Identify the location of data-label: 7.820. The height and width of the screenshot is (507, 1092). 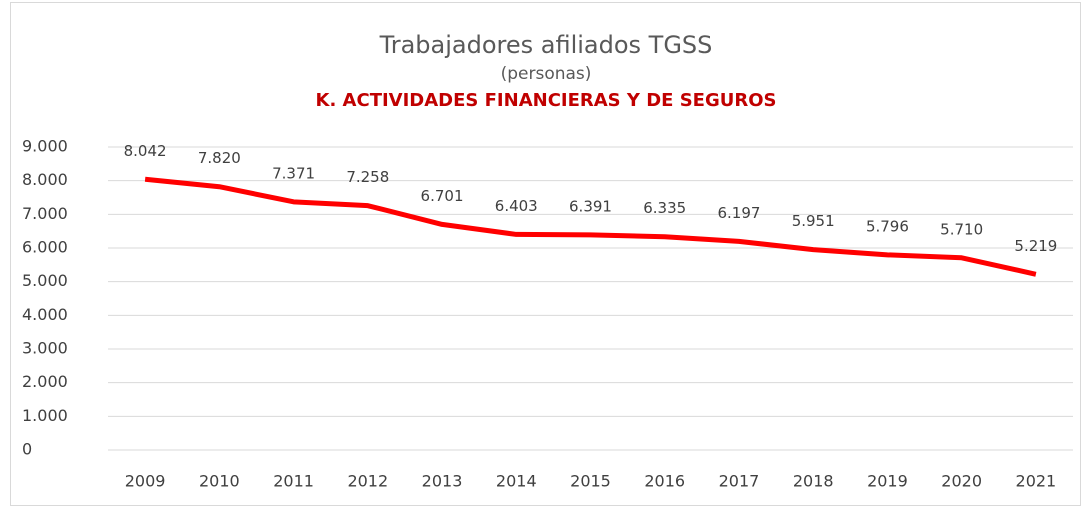
(219, 158).